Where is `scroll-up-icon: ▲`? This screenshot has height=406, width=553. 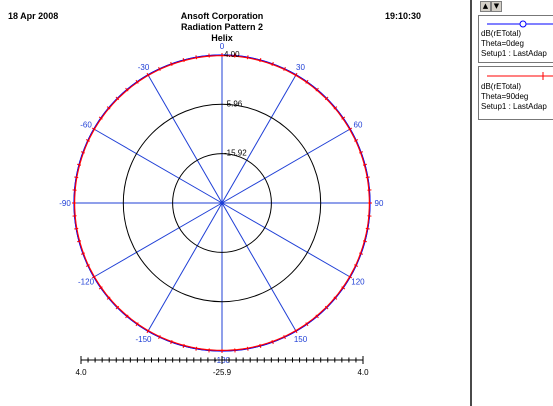
scroll-up-icon: ▲ is located at coordinates (485, 6).